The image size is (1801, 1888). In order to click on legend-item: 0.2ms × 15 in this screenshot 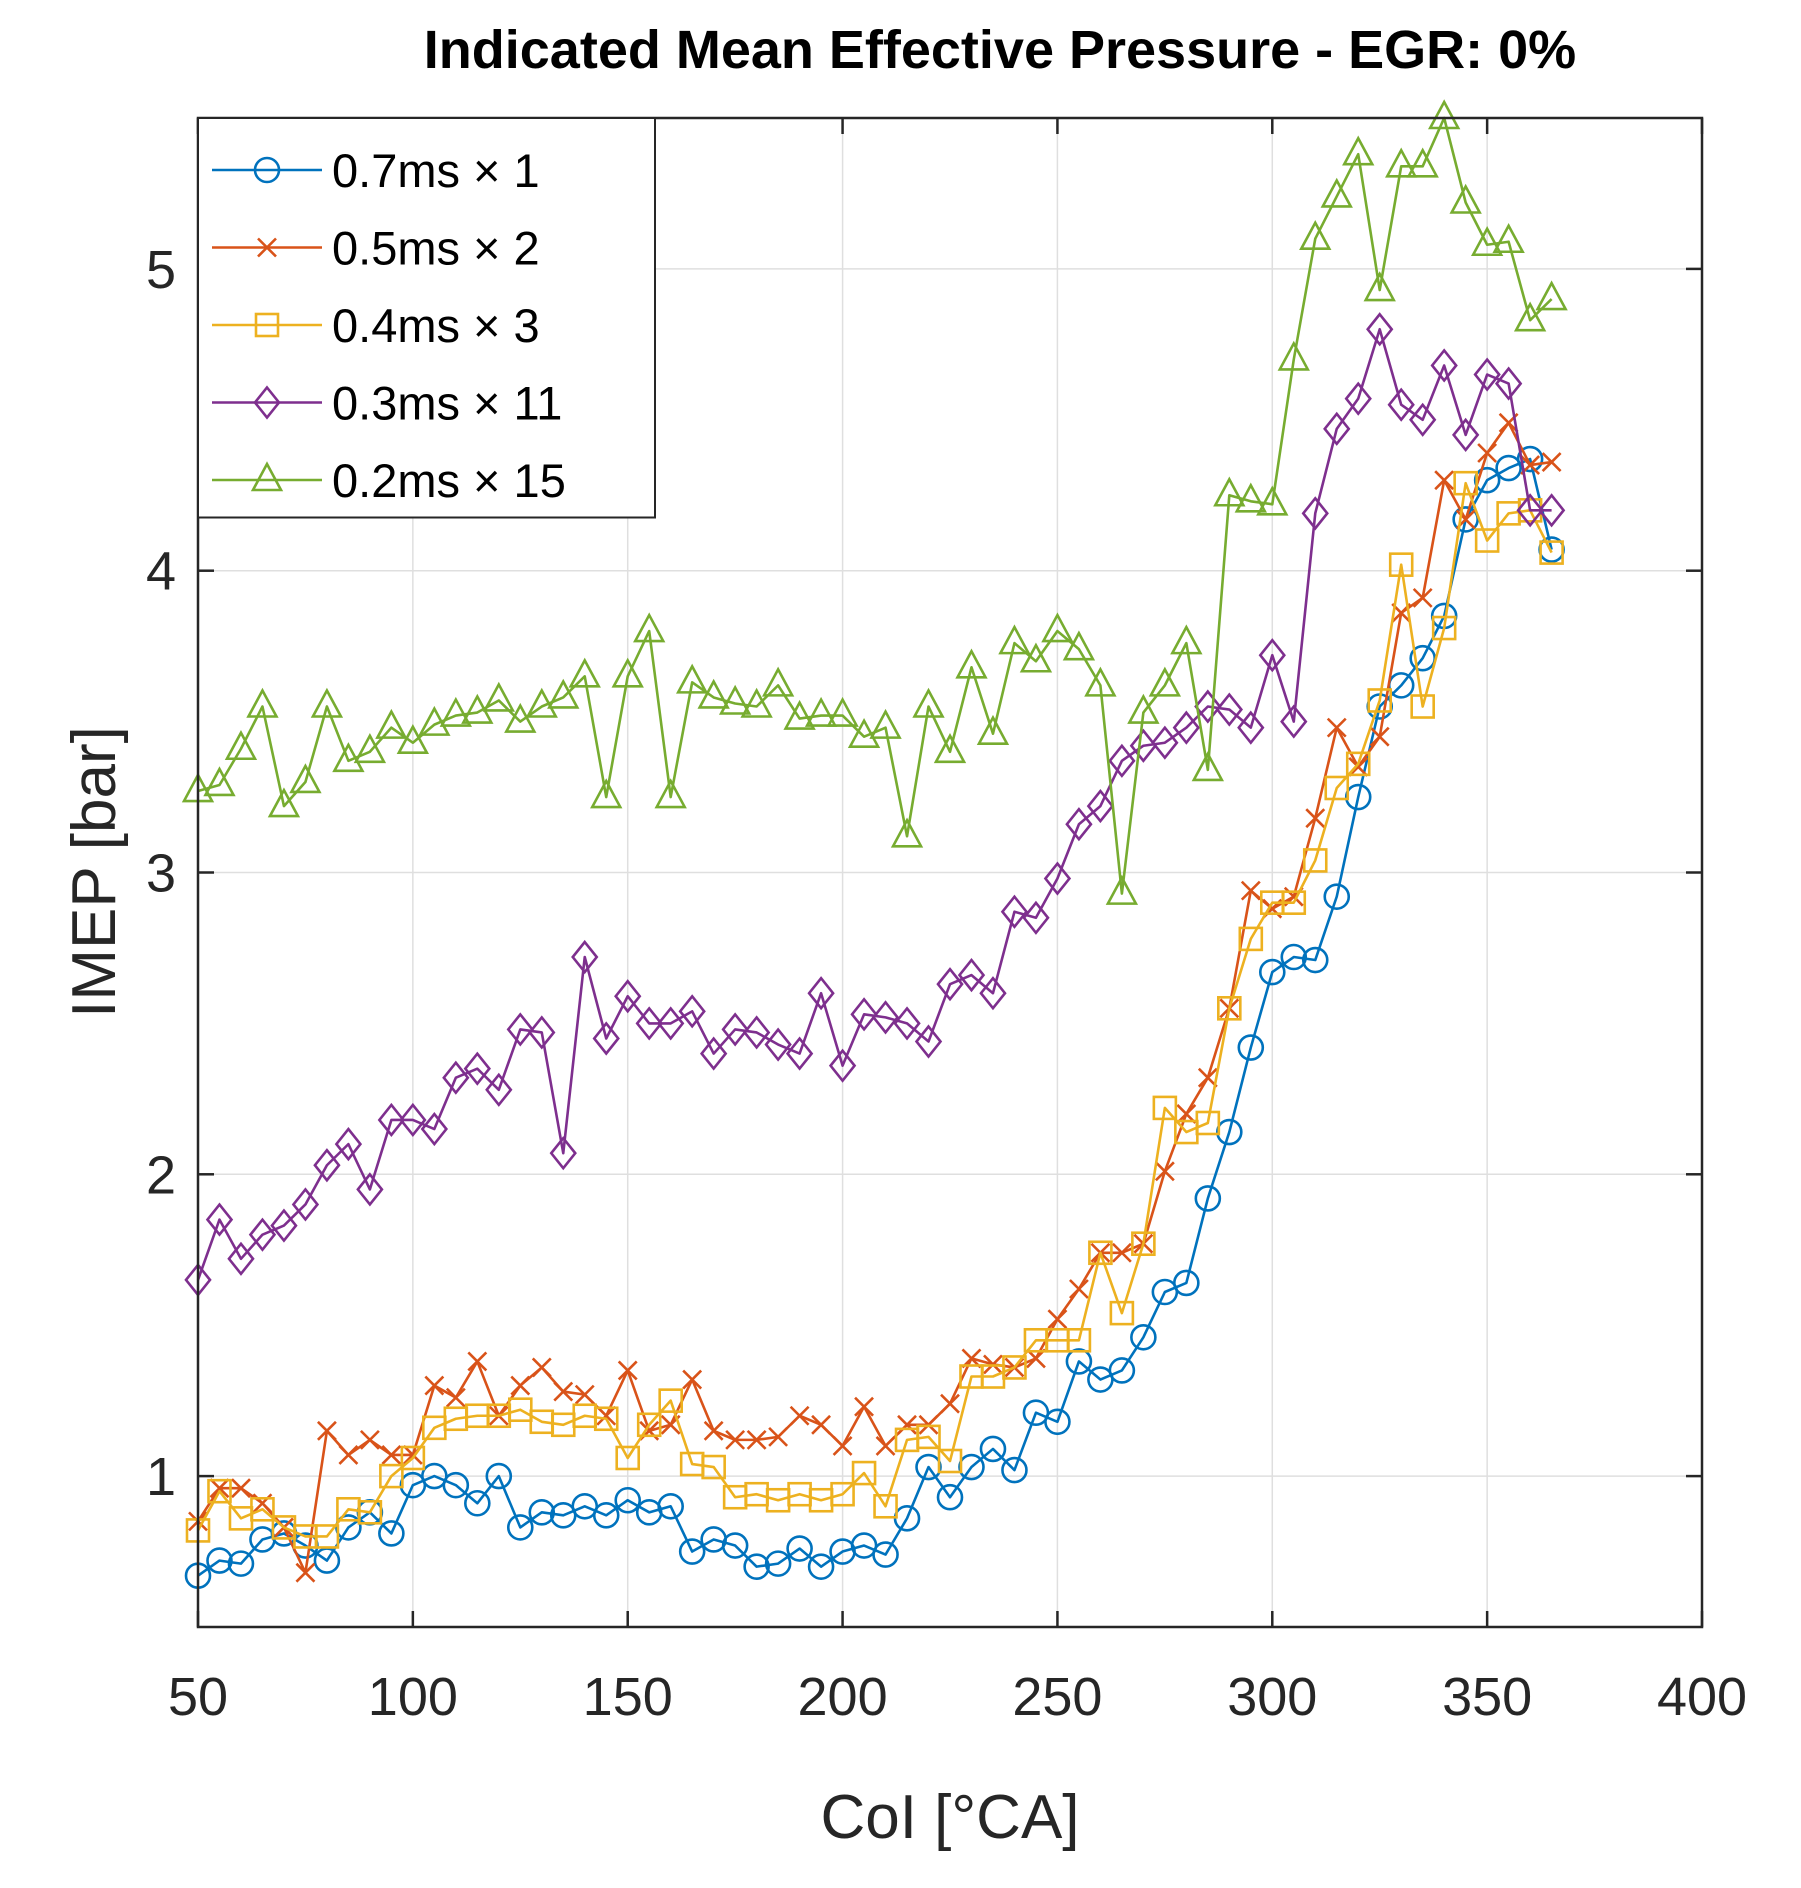, I will do `click(389, 480)`.